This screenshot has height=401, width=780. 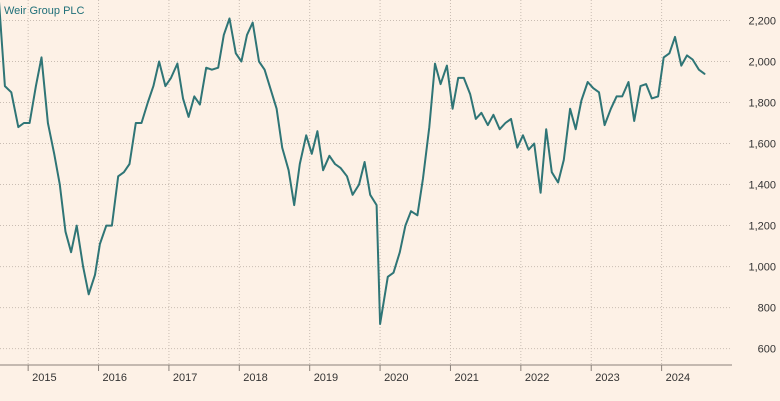 I want to click on x-tick-label: 2019, so click(x=326, y=378).